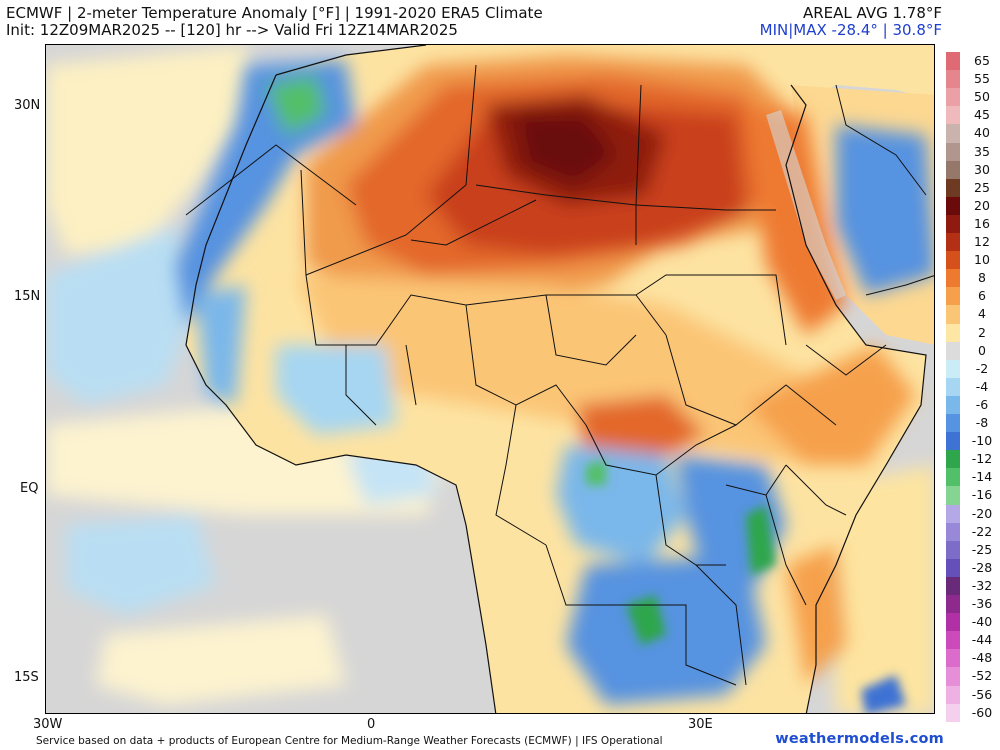 This screenshot has width=1000, height=750. What do you see at coordinates (982, 459) in the screenshot?
I see `colorbar-label: -12` at bounding box center [982, 459].